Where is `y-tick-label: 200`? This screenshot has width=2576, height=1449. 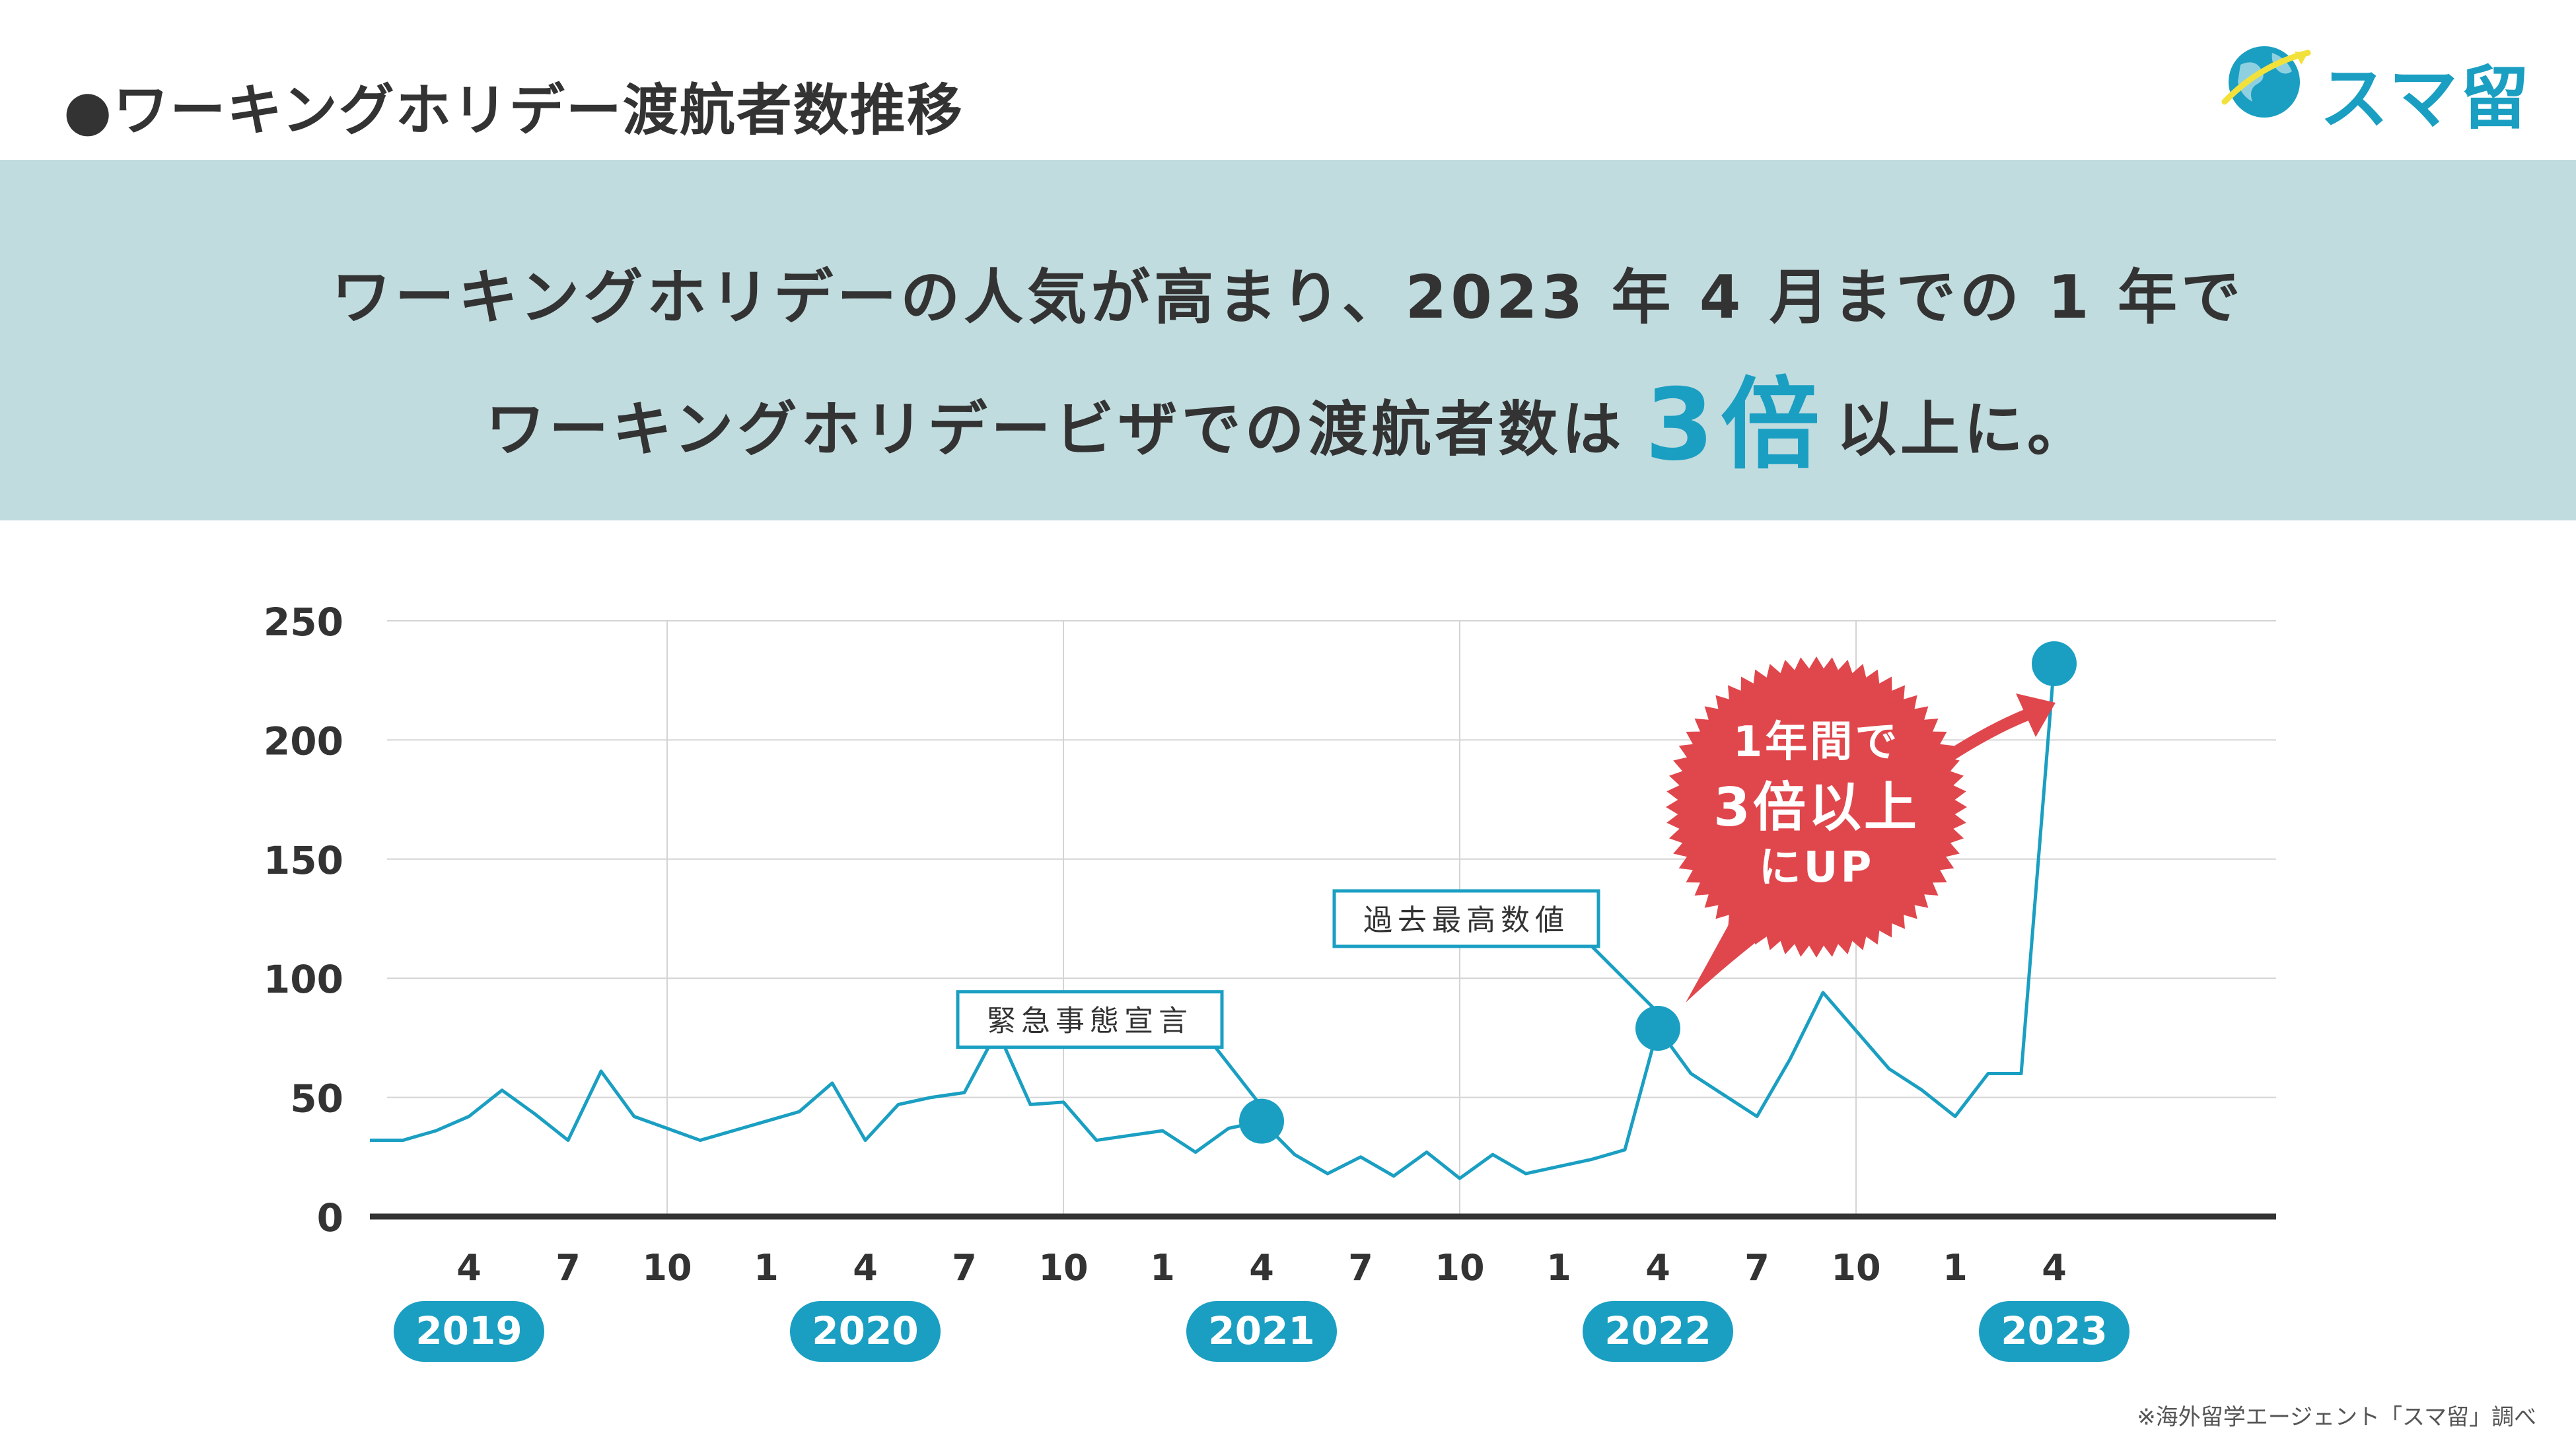
y-tick-label: 200 is located at coordinates (304, 741).